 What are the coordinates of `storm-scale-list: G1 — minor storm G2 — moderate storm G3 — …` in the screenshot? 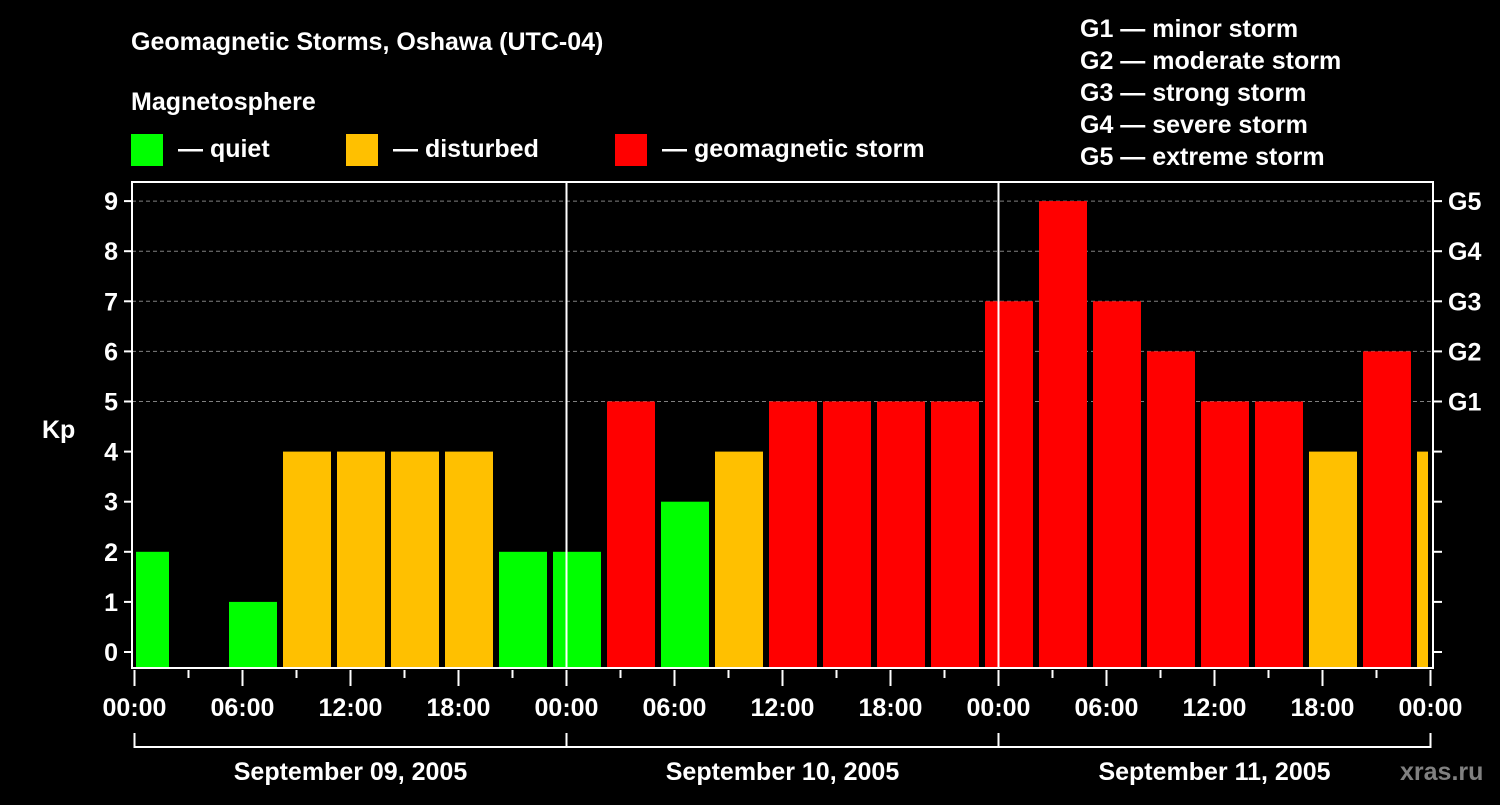 It's located at (1210, 93).